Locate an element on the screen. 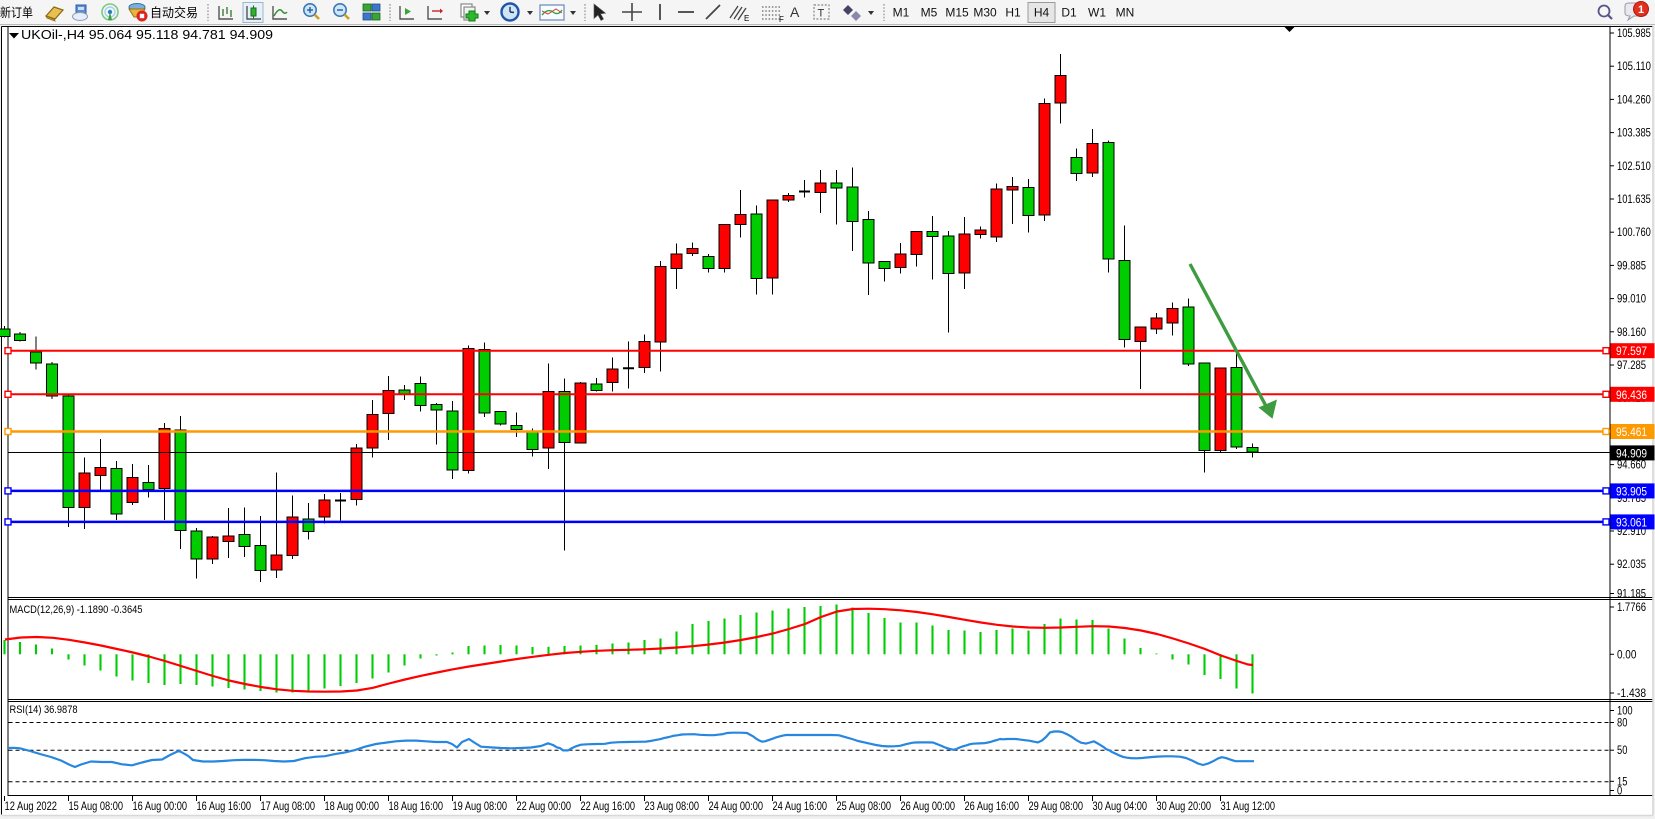  svg-text: D1 is located at coordinates (1069, 13).